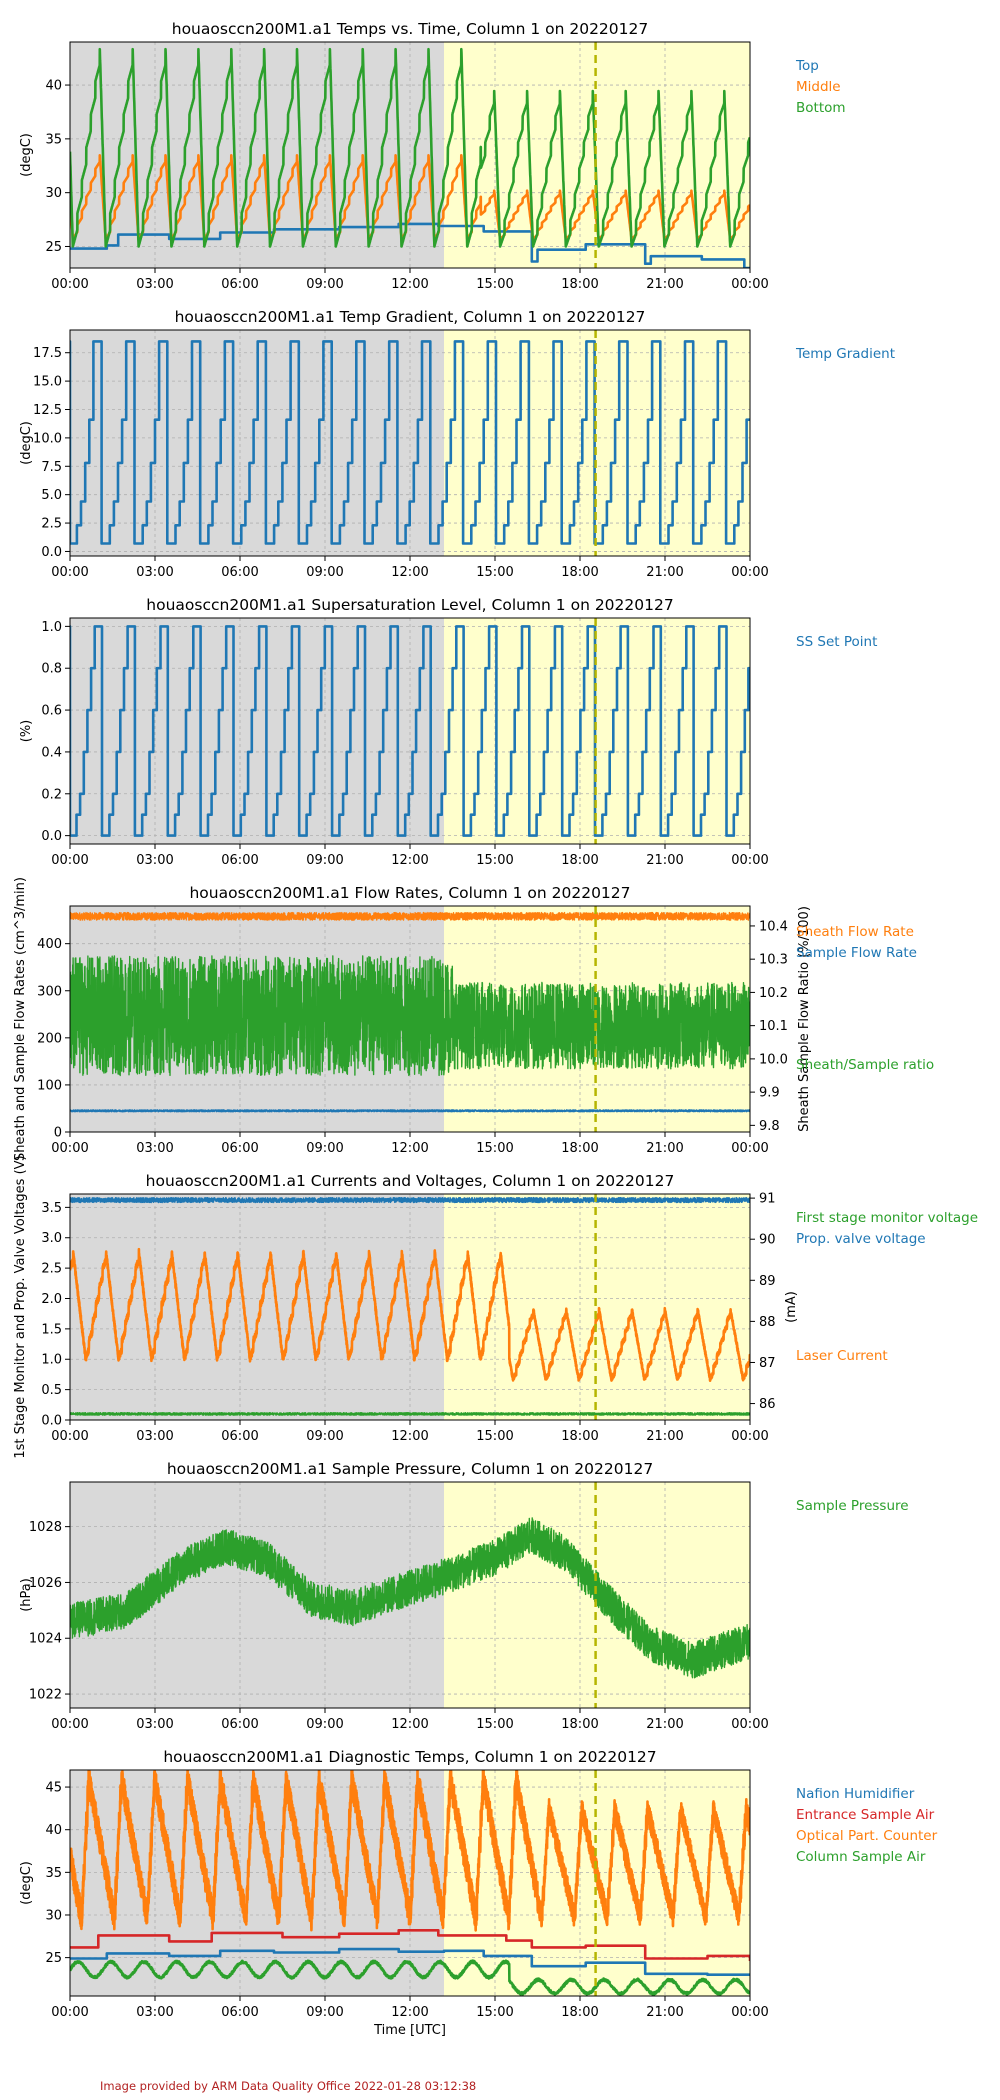 This screenshot has width=1000, height=2100. What do you see at coordinates (51, 1390) in the screenshot?
I see `y-tick-label: 0.5` at bounding box center [51, 1390].